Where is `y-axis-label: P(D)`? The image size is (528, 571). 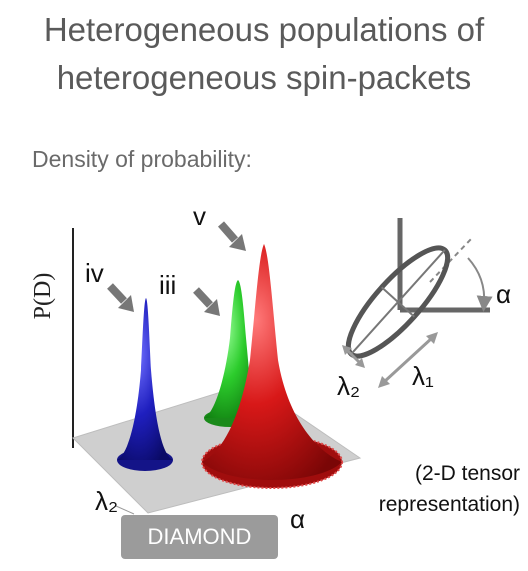
y-axis-label: P(D) is located at coordinates (43, 296).